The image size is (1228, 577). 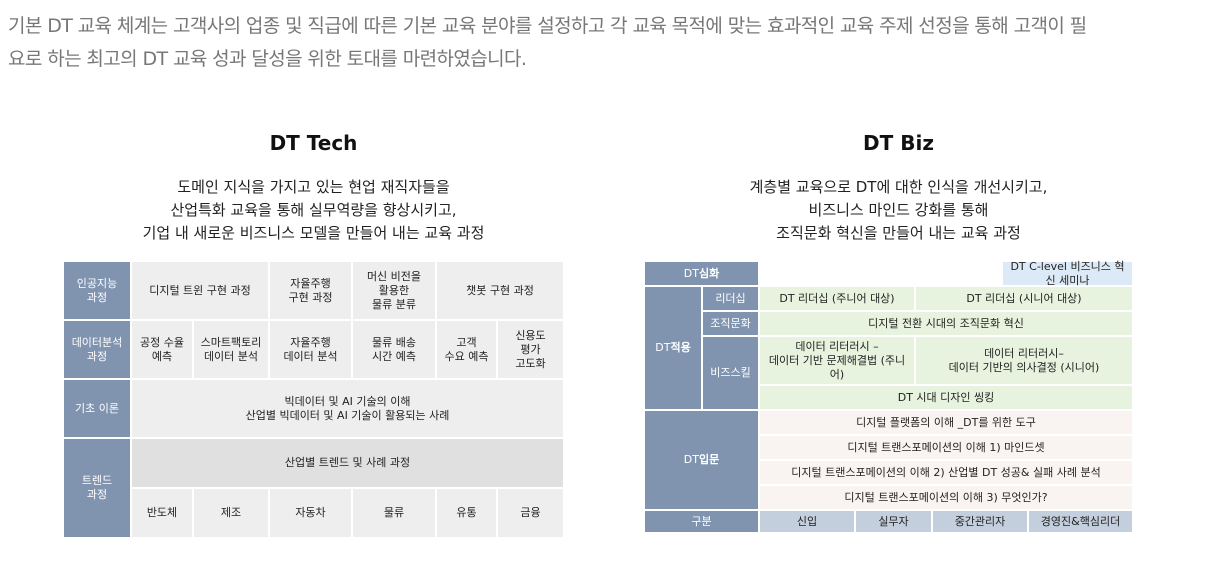 I want to click on course-cell: 공정 수율 예측, so click(x=162, y=349).